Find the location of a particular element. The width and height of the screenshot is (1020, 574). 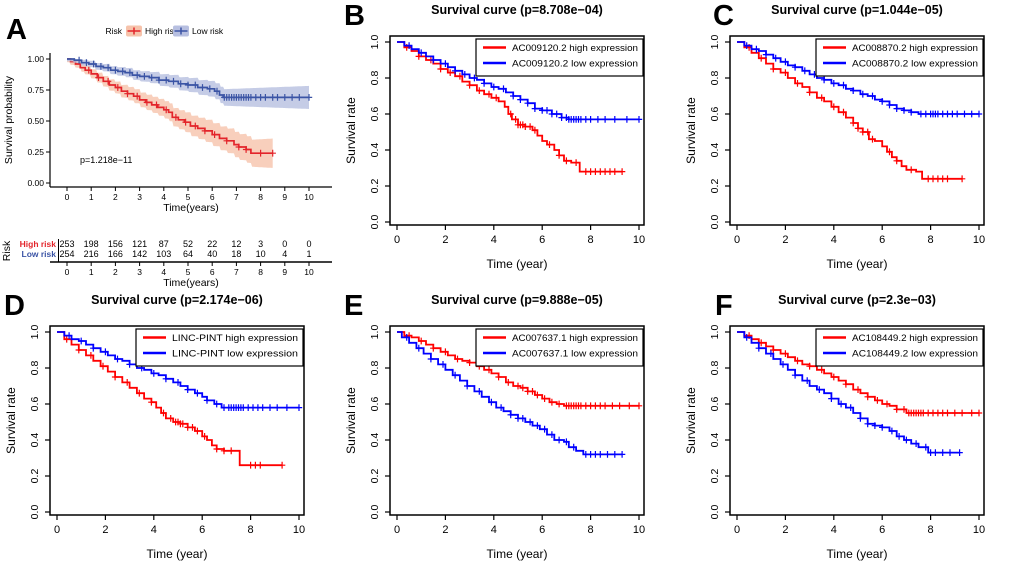

x-tick-label: 2 is located at coordinates (105, 530).